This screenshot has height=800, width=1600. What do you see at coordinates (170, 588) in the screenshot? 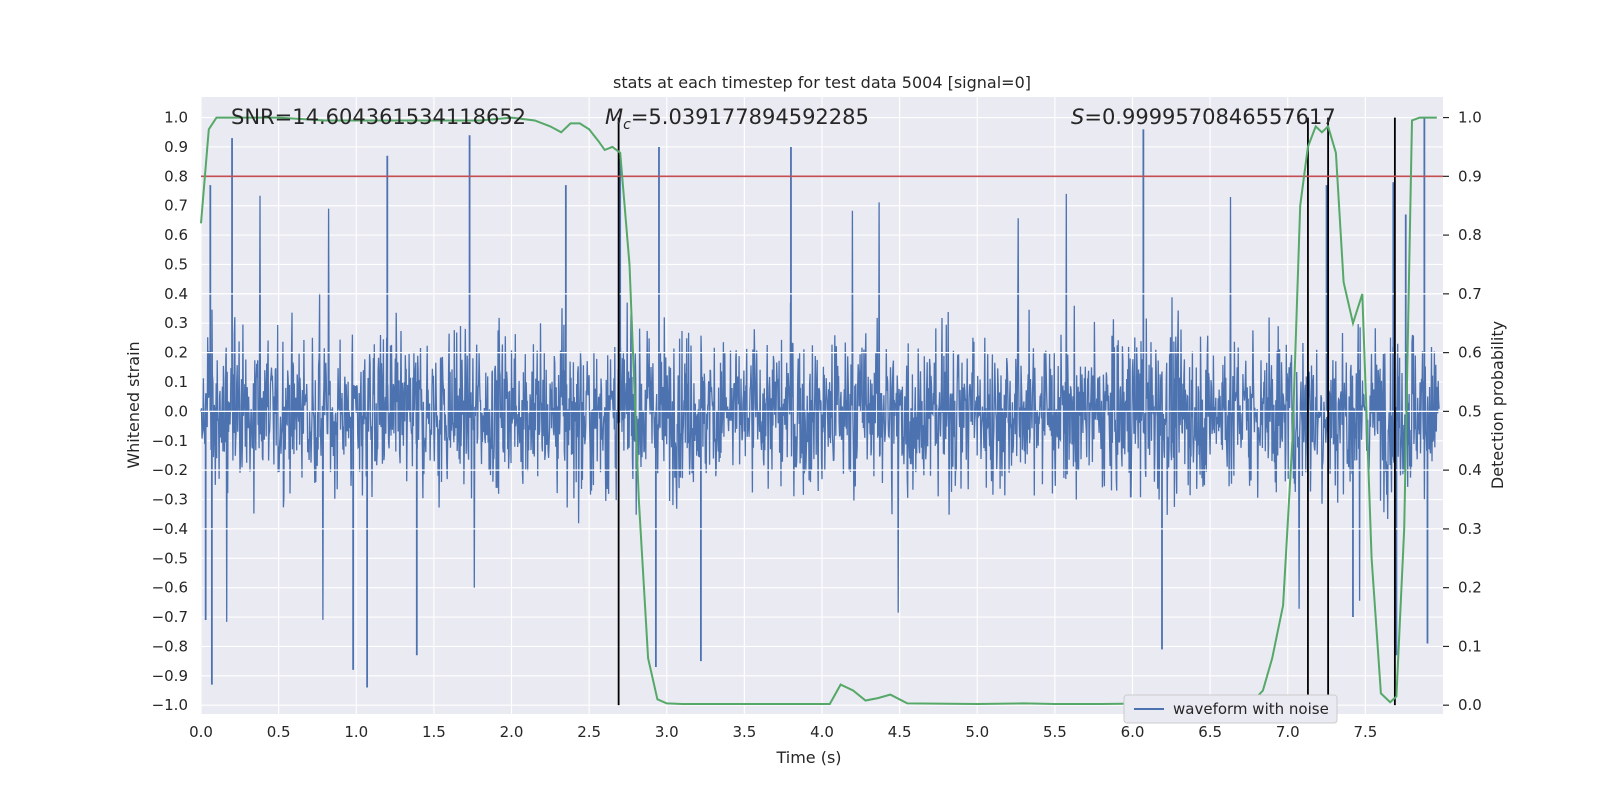
I see `y-tick-label: −0.6` at bounding box center [170, 588].